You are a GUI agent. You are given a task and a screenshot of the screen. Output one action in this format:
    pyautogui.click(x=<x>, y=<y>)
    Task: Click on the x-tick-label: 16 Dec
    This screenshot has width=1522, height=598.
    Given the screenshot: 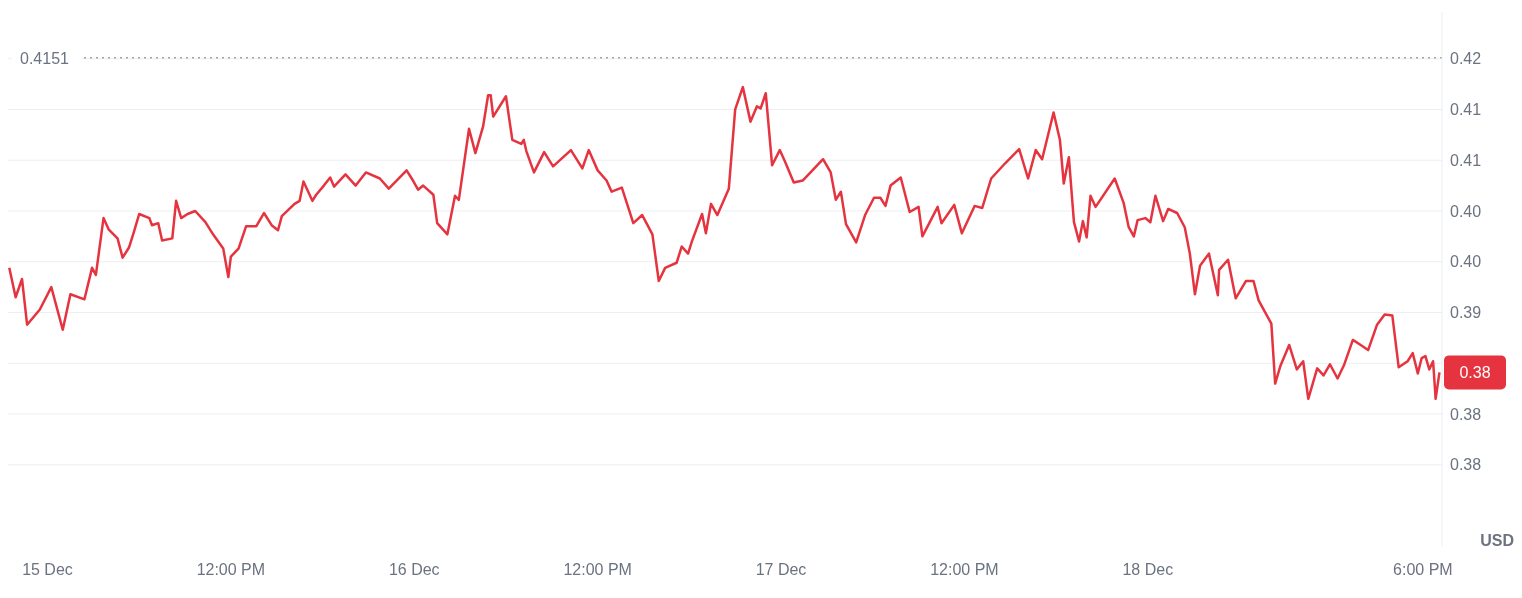 What is the action you would take?
    pyautogui.click(x=414, y=570)
    